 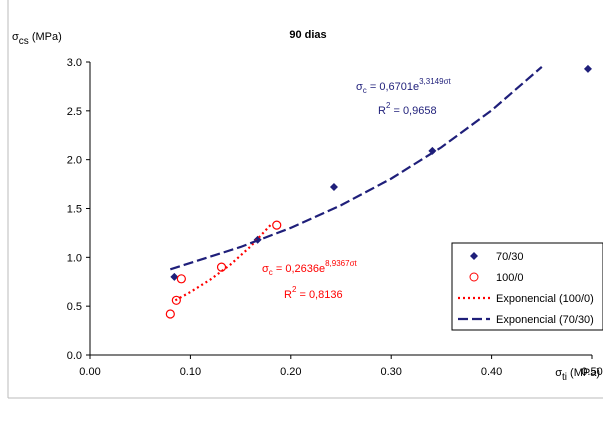 I want to click on y-tick-label: 2.5, so click(x=74, y=112).